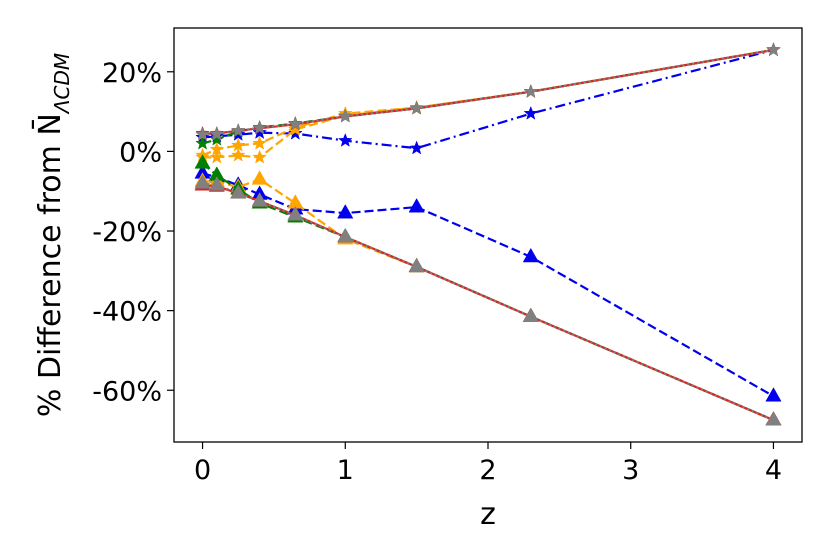 Image resolution: width=830 pixels, height=554 pixels. Describe the element at coordinates (773, 470) in the screenshot. I see `x-tick-label: 4` at that location.